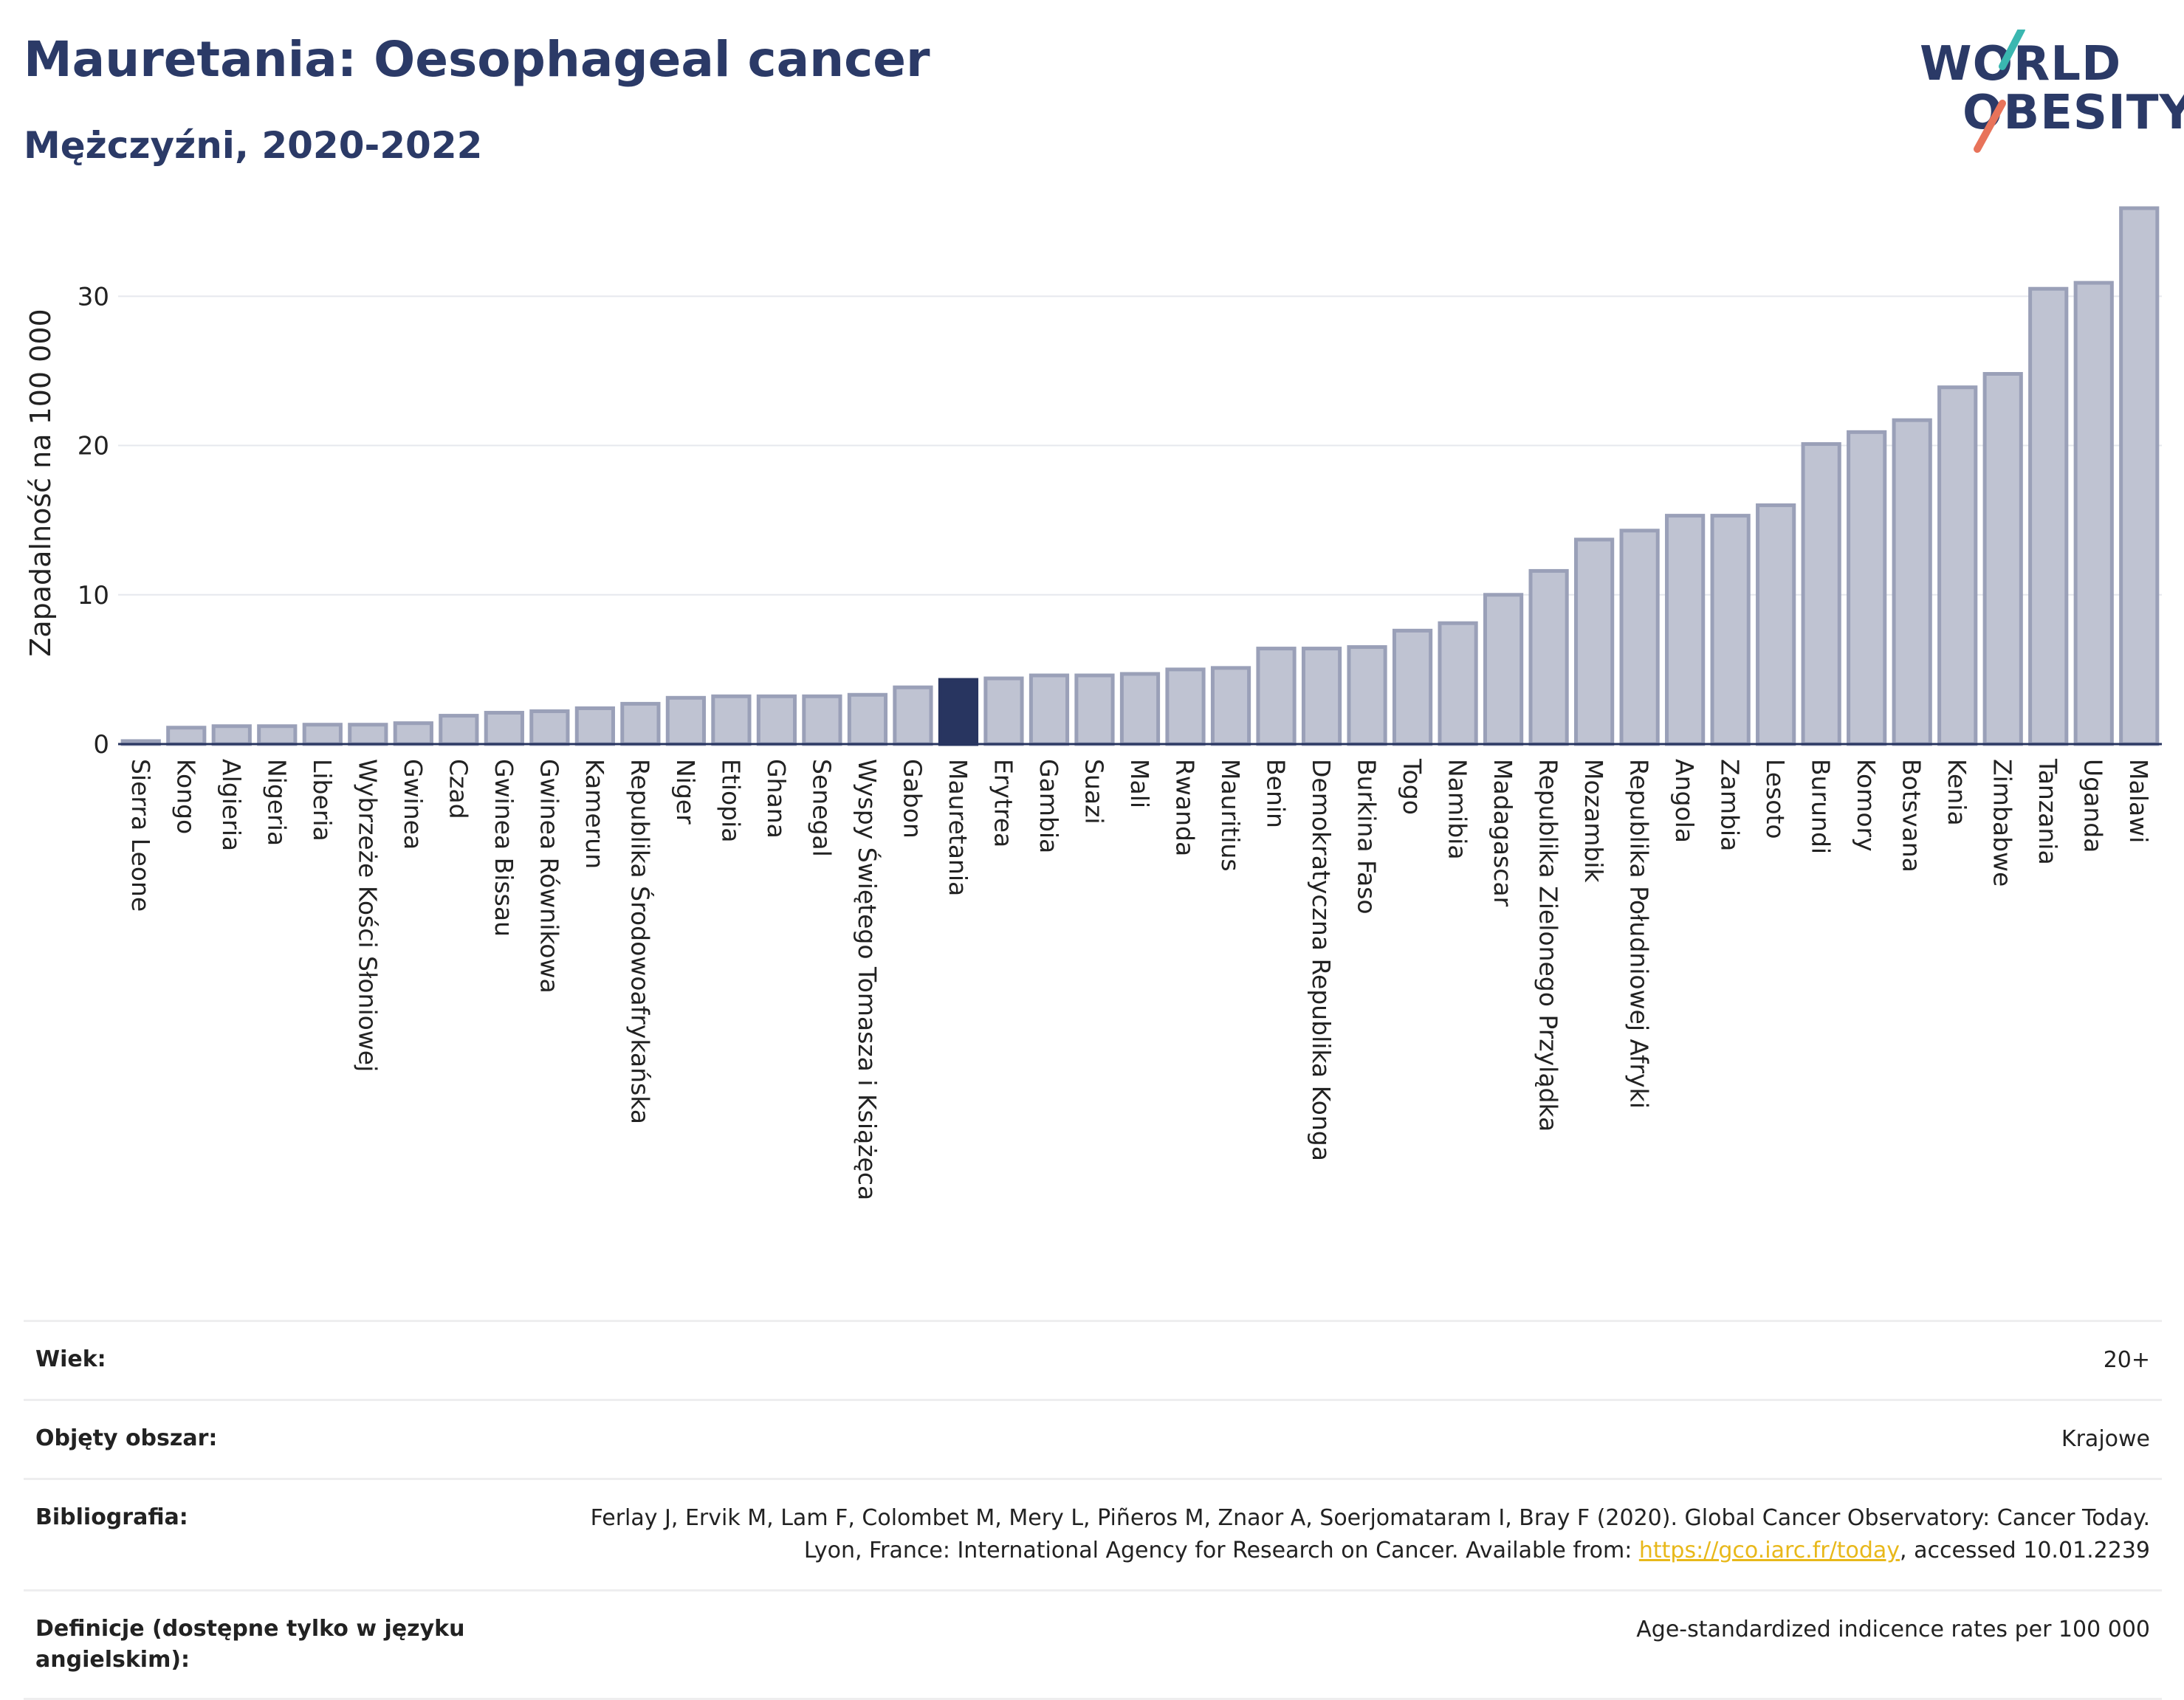 Image resolution: width=2184 pixels, height=1700 pixels. Describe the element at coordinates (2094, 513) in the screenshot. I see `bar-uganda` at that location.